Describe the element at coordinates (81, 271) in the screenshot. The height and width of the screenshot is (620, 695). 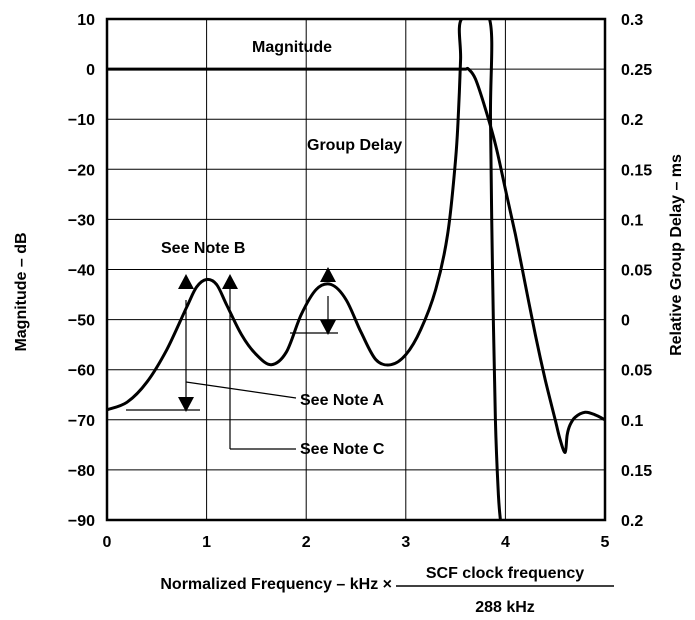
I see `y-left-tick-label: −40` at that location.